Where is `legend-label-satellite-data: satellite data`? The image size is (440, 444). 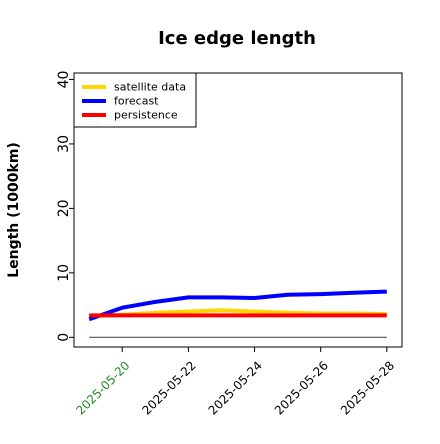 legend-label-satellite-data: satellite data is located at coordinates (150, 87).